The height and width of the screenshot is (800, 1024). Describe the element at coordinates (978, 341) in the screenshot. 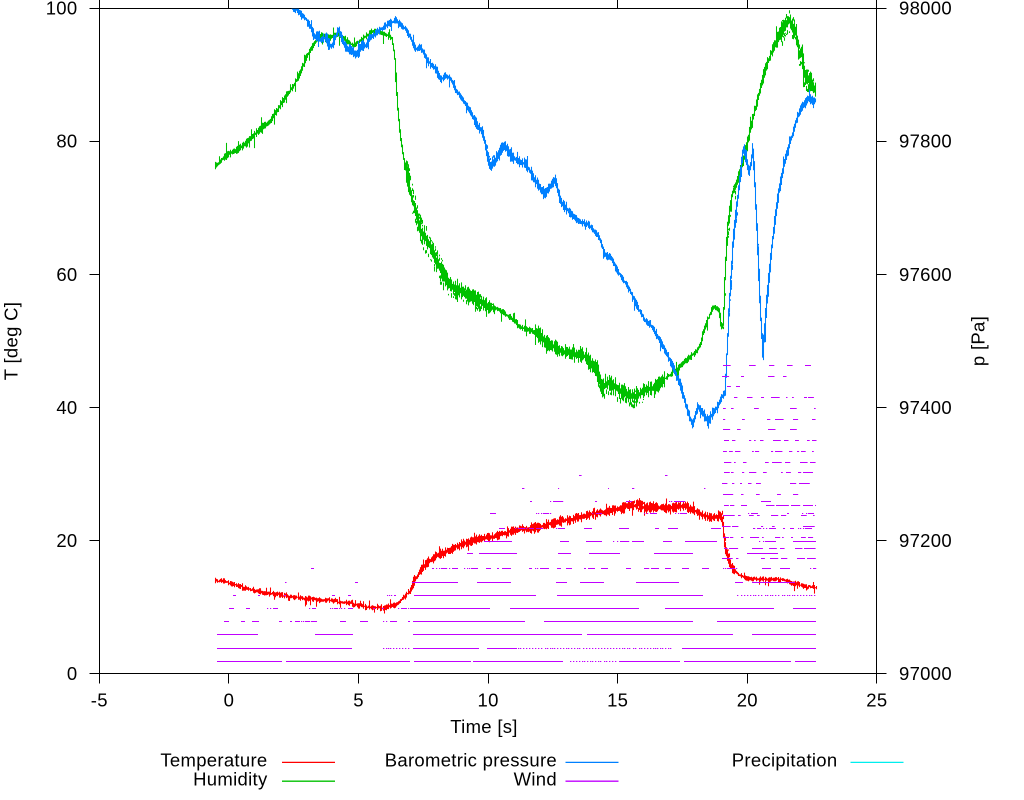

I see `svg-text: p [Pa]` at that location.